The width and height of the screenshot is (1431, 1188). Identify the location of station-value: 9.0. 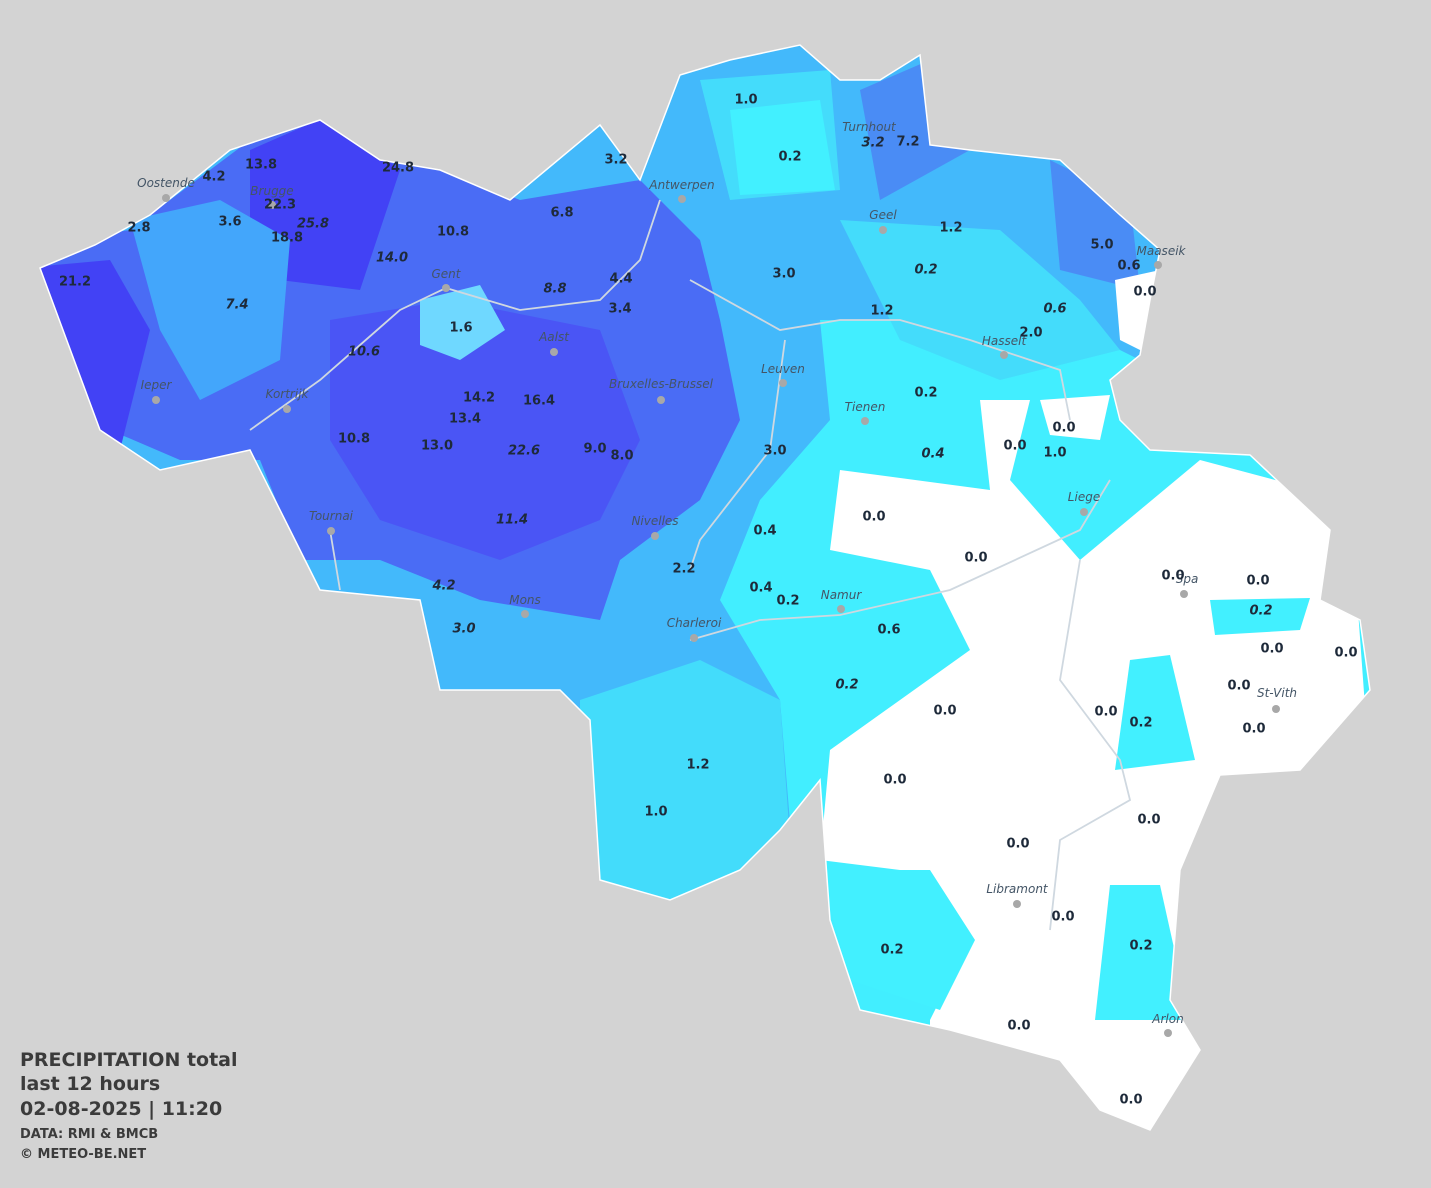
(594, 449).